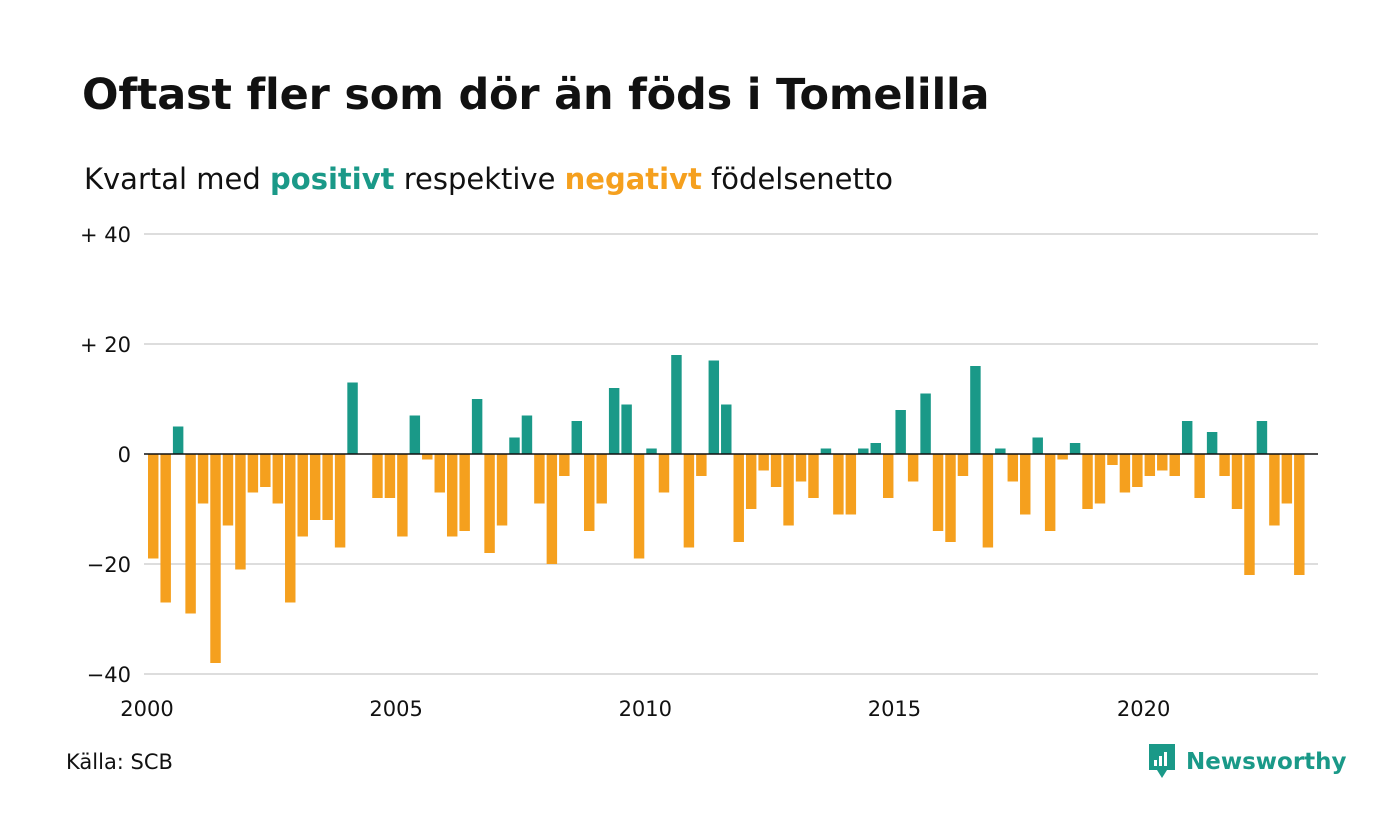  Describe the element at coordinates (645, 709) in the screenshot. I see `x-tick-label: 2010` at that location.